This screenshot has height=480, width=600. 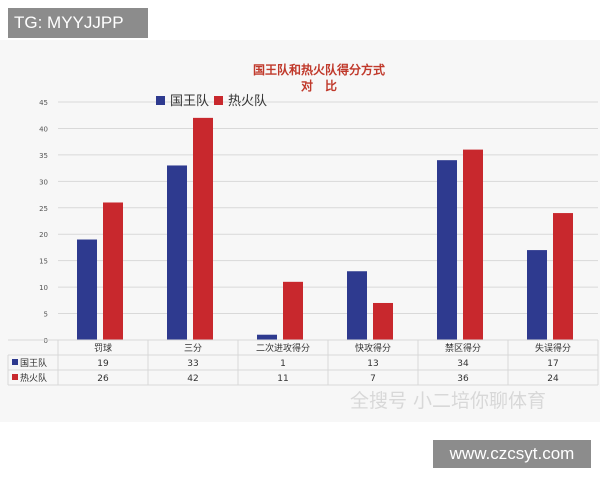 What do you see at coordinates (463, 379) in the screenshot?
I see `data-label: 36` at bounding box center [463, 379].